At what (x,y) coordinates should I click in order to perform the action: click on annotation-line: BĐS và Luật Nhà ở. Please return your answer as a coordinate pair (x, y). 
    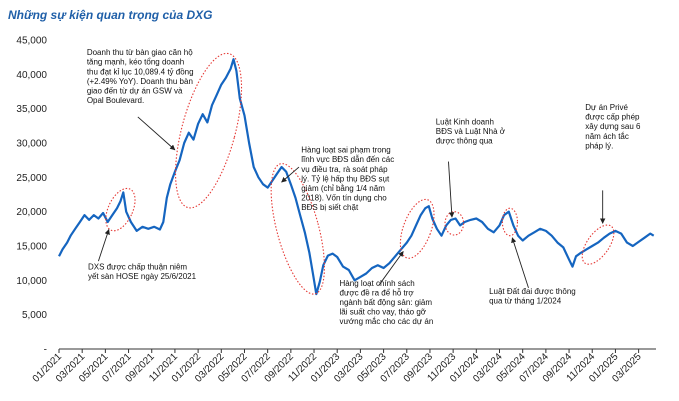
    Looking at the image, I should click on (471, 131).